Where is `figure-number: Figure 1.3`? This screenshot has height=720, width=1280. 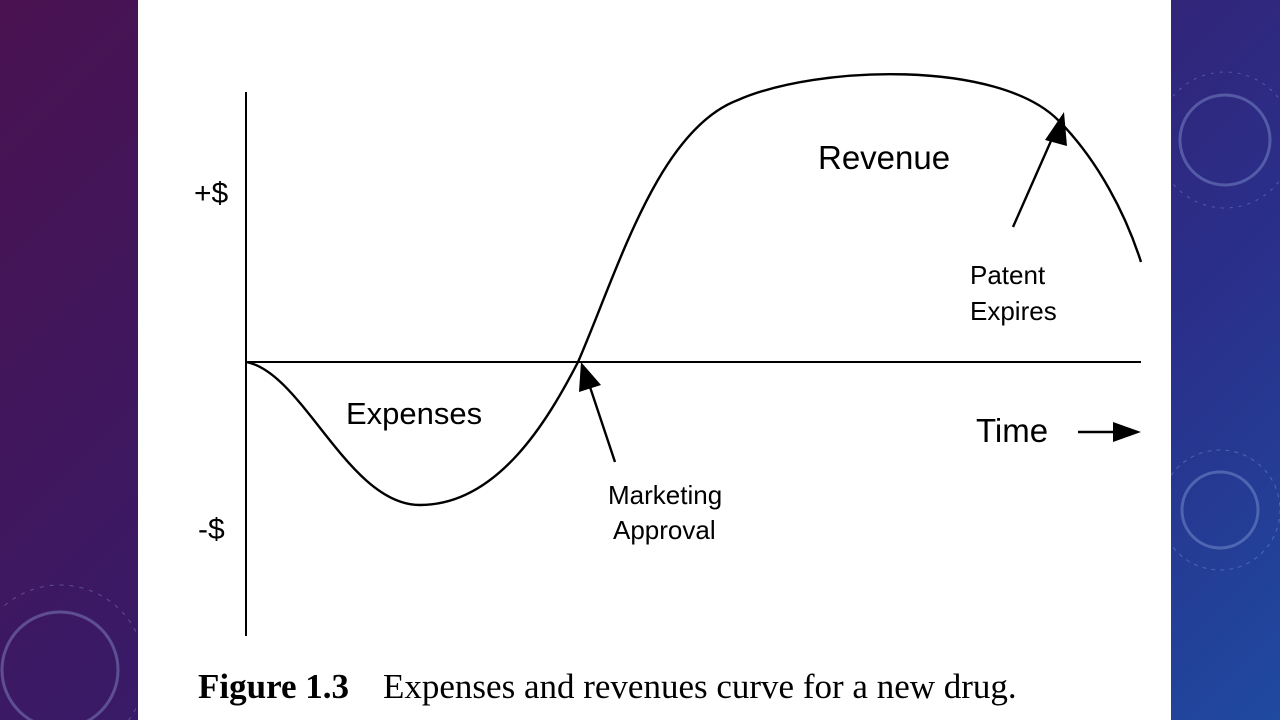 figure-number: Figure 1.3 is located at coordinates (274, 686).